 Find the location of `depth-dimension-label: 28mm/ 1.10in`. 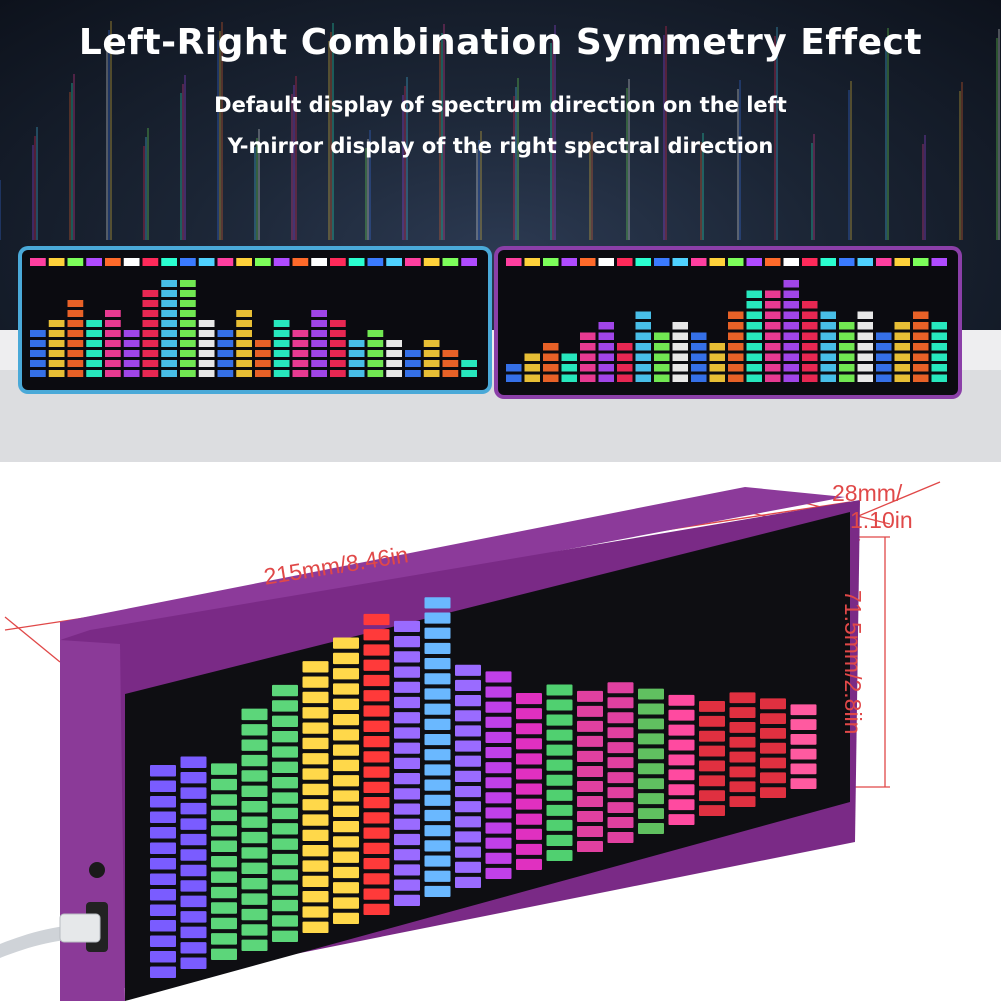

depth-dimension-label: 28mm/ 1.10in is located at coordinates (872, 506).